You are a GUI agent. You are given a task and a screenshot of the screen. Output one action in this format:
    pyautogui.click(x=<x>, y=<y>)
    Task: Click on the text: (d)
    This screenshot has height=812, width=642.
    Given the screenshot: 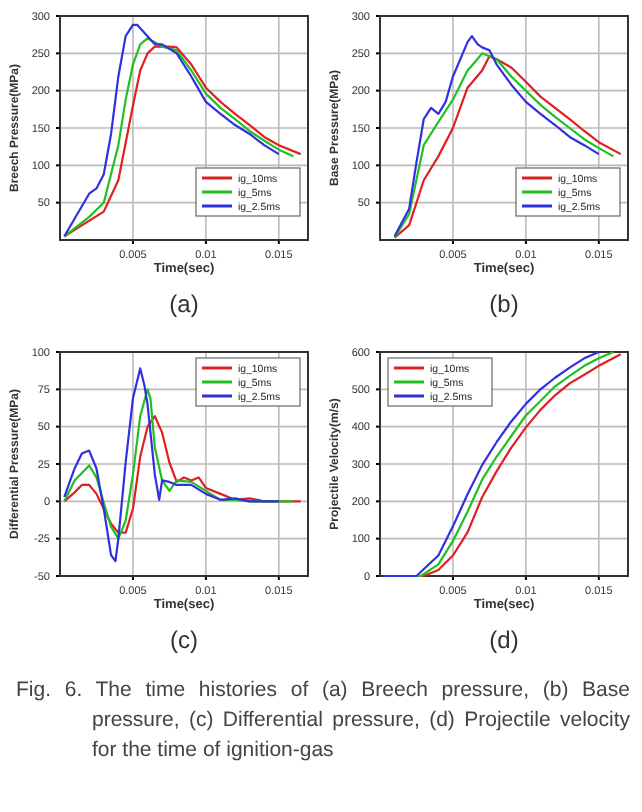 What is the action you would take?
    pyautogui.click(x=504, y=640)
    